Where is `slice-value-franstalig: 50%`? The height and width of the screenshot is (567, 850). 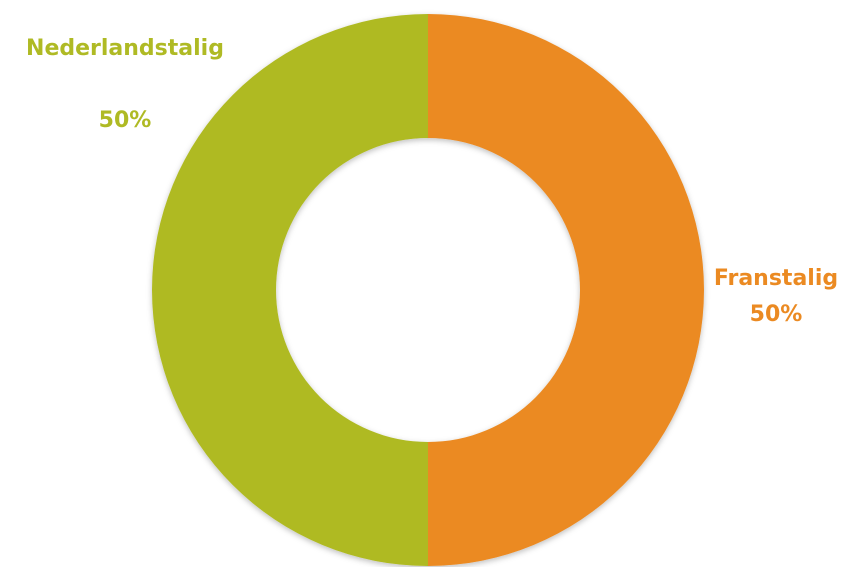
slice-value-franstalig: 50% is located at coordinates (776, 314).